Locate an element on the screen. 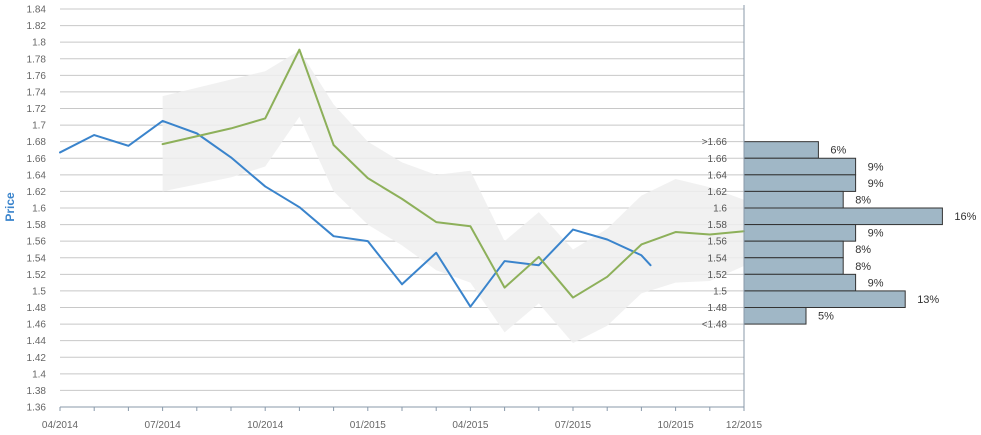 The width and height of the screenshot is (981, 435). y-tick-label: 1.8 is located at coordinates (39, 43).